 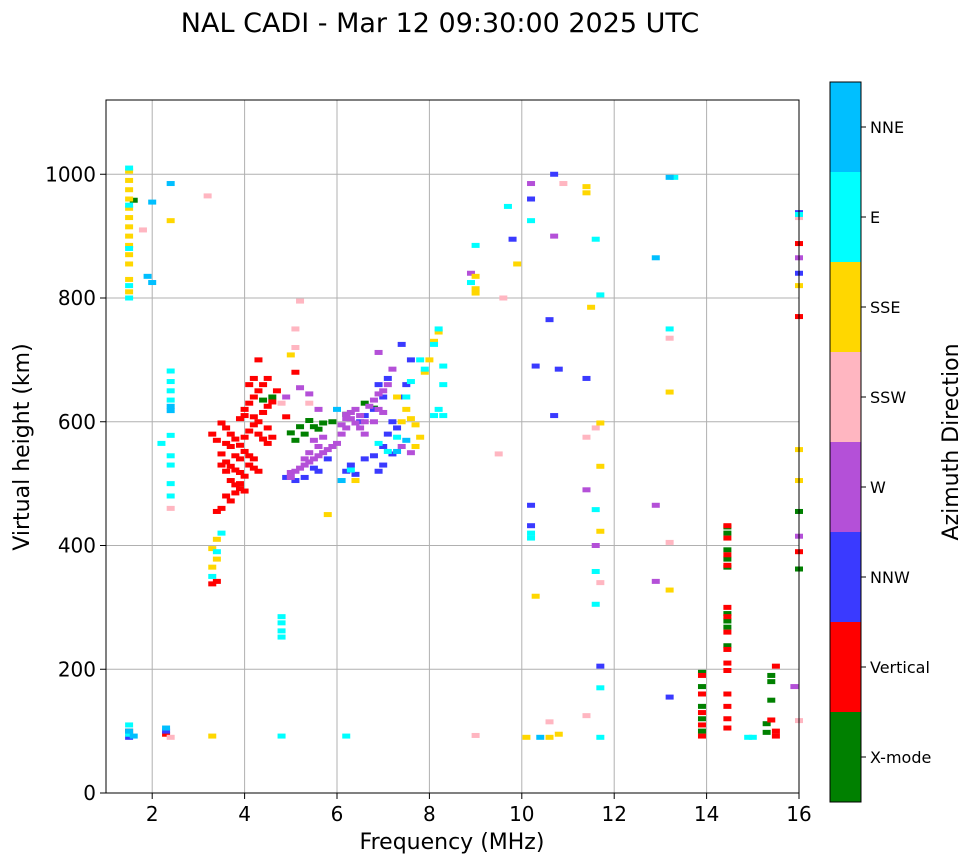 I want to click on y-axis-ticks: 0 200 400 600 800 1000, so click(x=75, y=483).